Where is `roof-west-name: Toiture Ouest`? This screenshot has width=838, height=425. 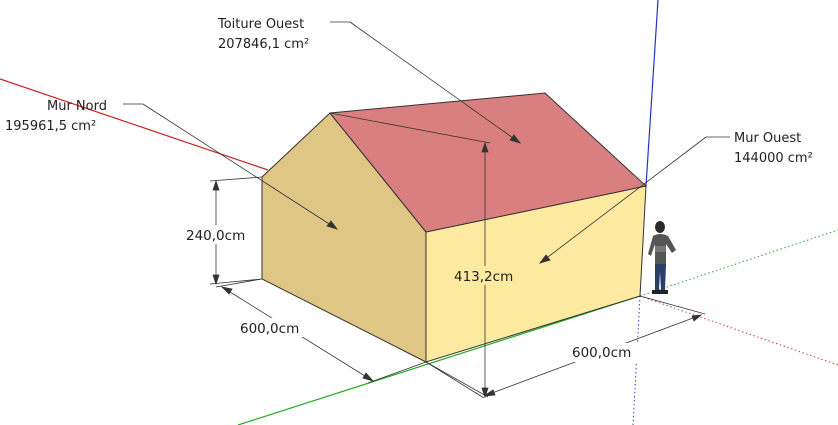
roof-west-name: Toiture Ouest is located at coordinates (260, 24).